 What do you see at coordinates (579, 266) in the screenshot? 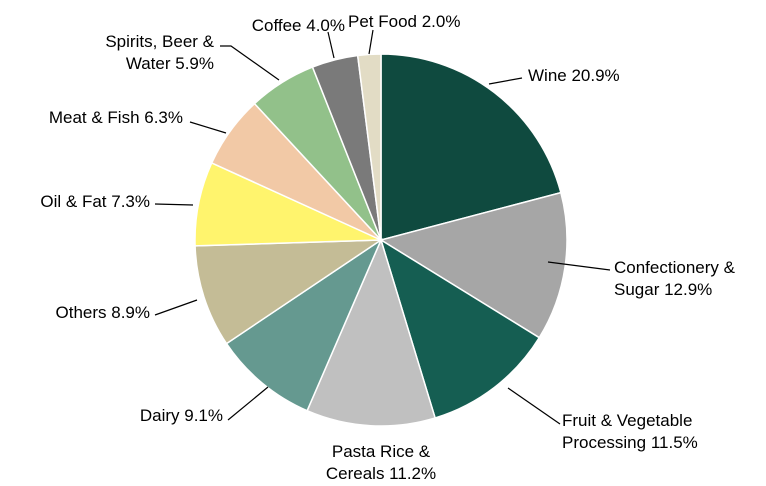
I see `leader-line-confectionery-sugar` at bounding box center [579, 266].